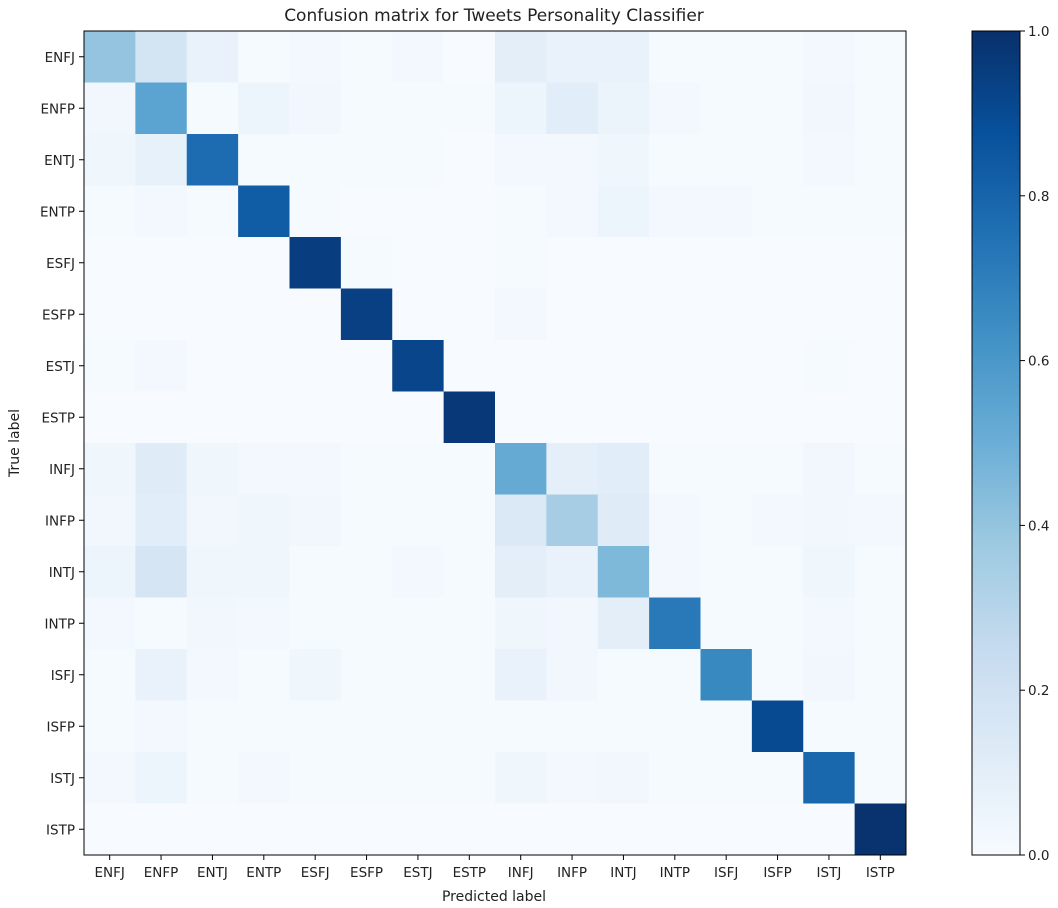 The height and width of the screenshot is (908, 1058). What do you see at coordinates (1038, 197) in the screenshot?
I see `colorbar-tick-label: 0.8` at bounding box center [1038, 197].